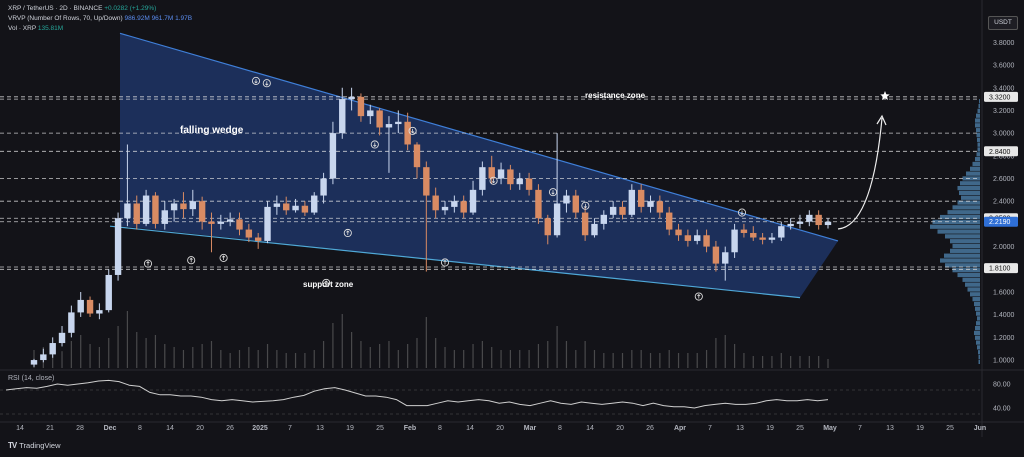 The image size is (1024, 457). I want to click on time-tick-label: 19, so click(920, 428).